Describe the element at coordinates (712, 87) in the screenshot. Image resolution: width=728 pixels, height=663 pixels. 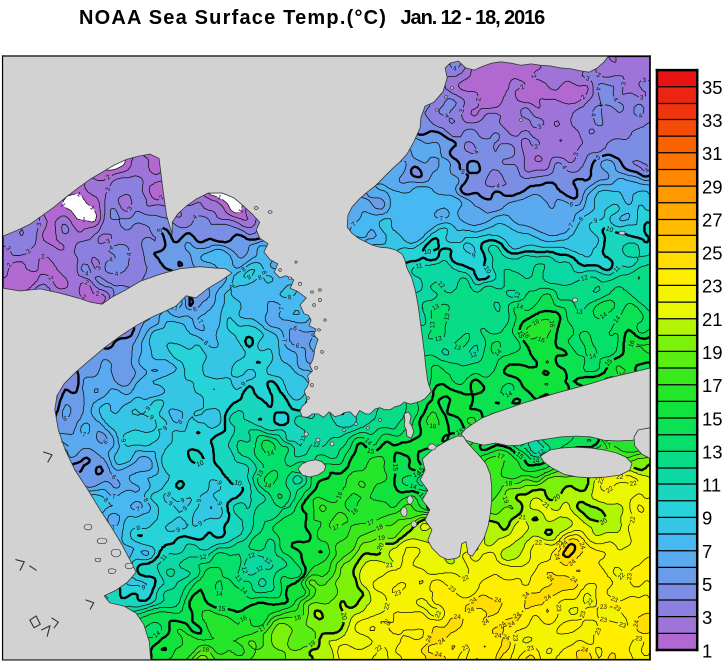
I see `svg-text: 35` at that location.